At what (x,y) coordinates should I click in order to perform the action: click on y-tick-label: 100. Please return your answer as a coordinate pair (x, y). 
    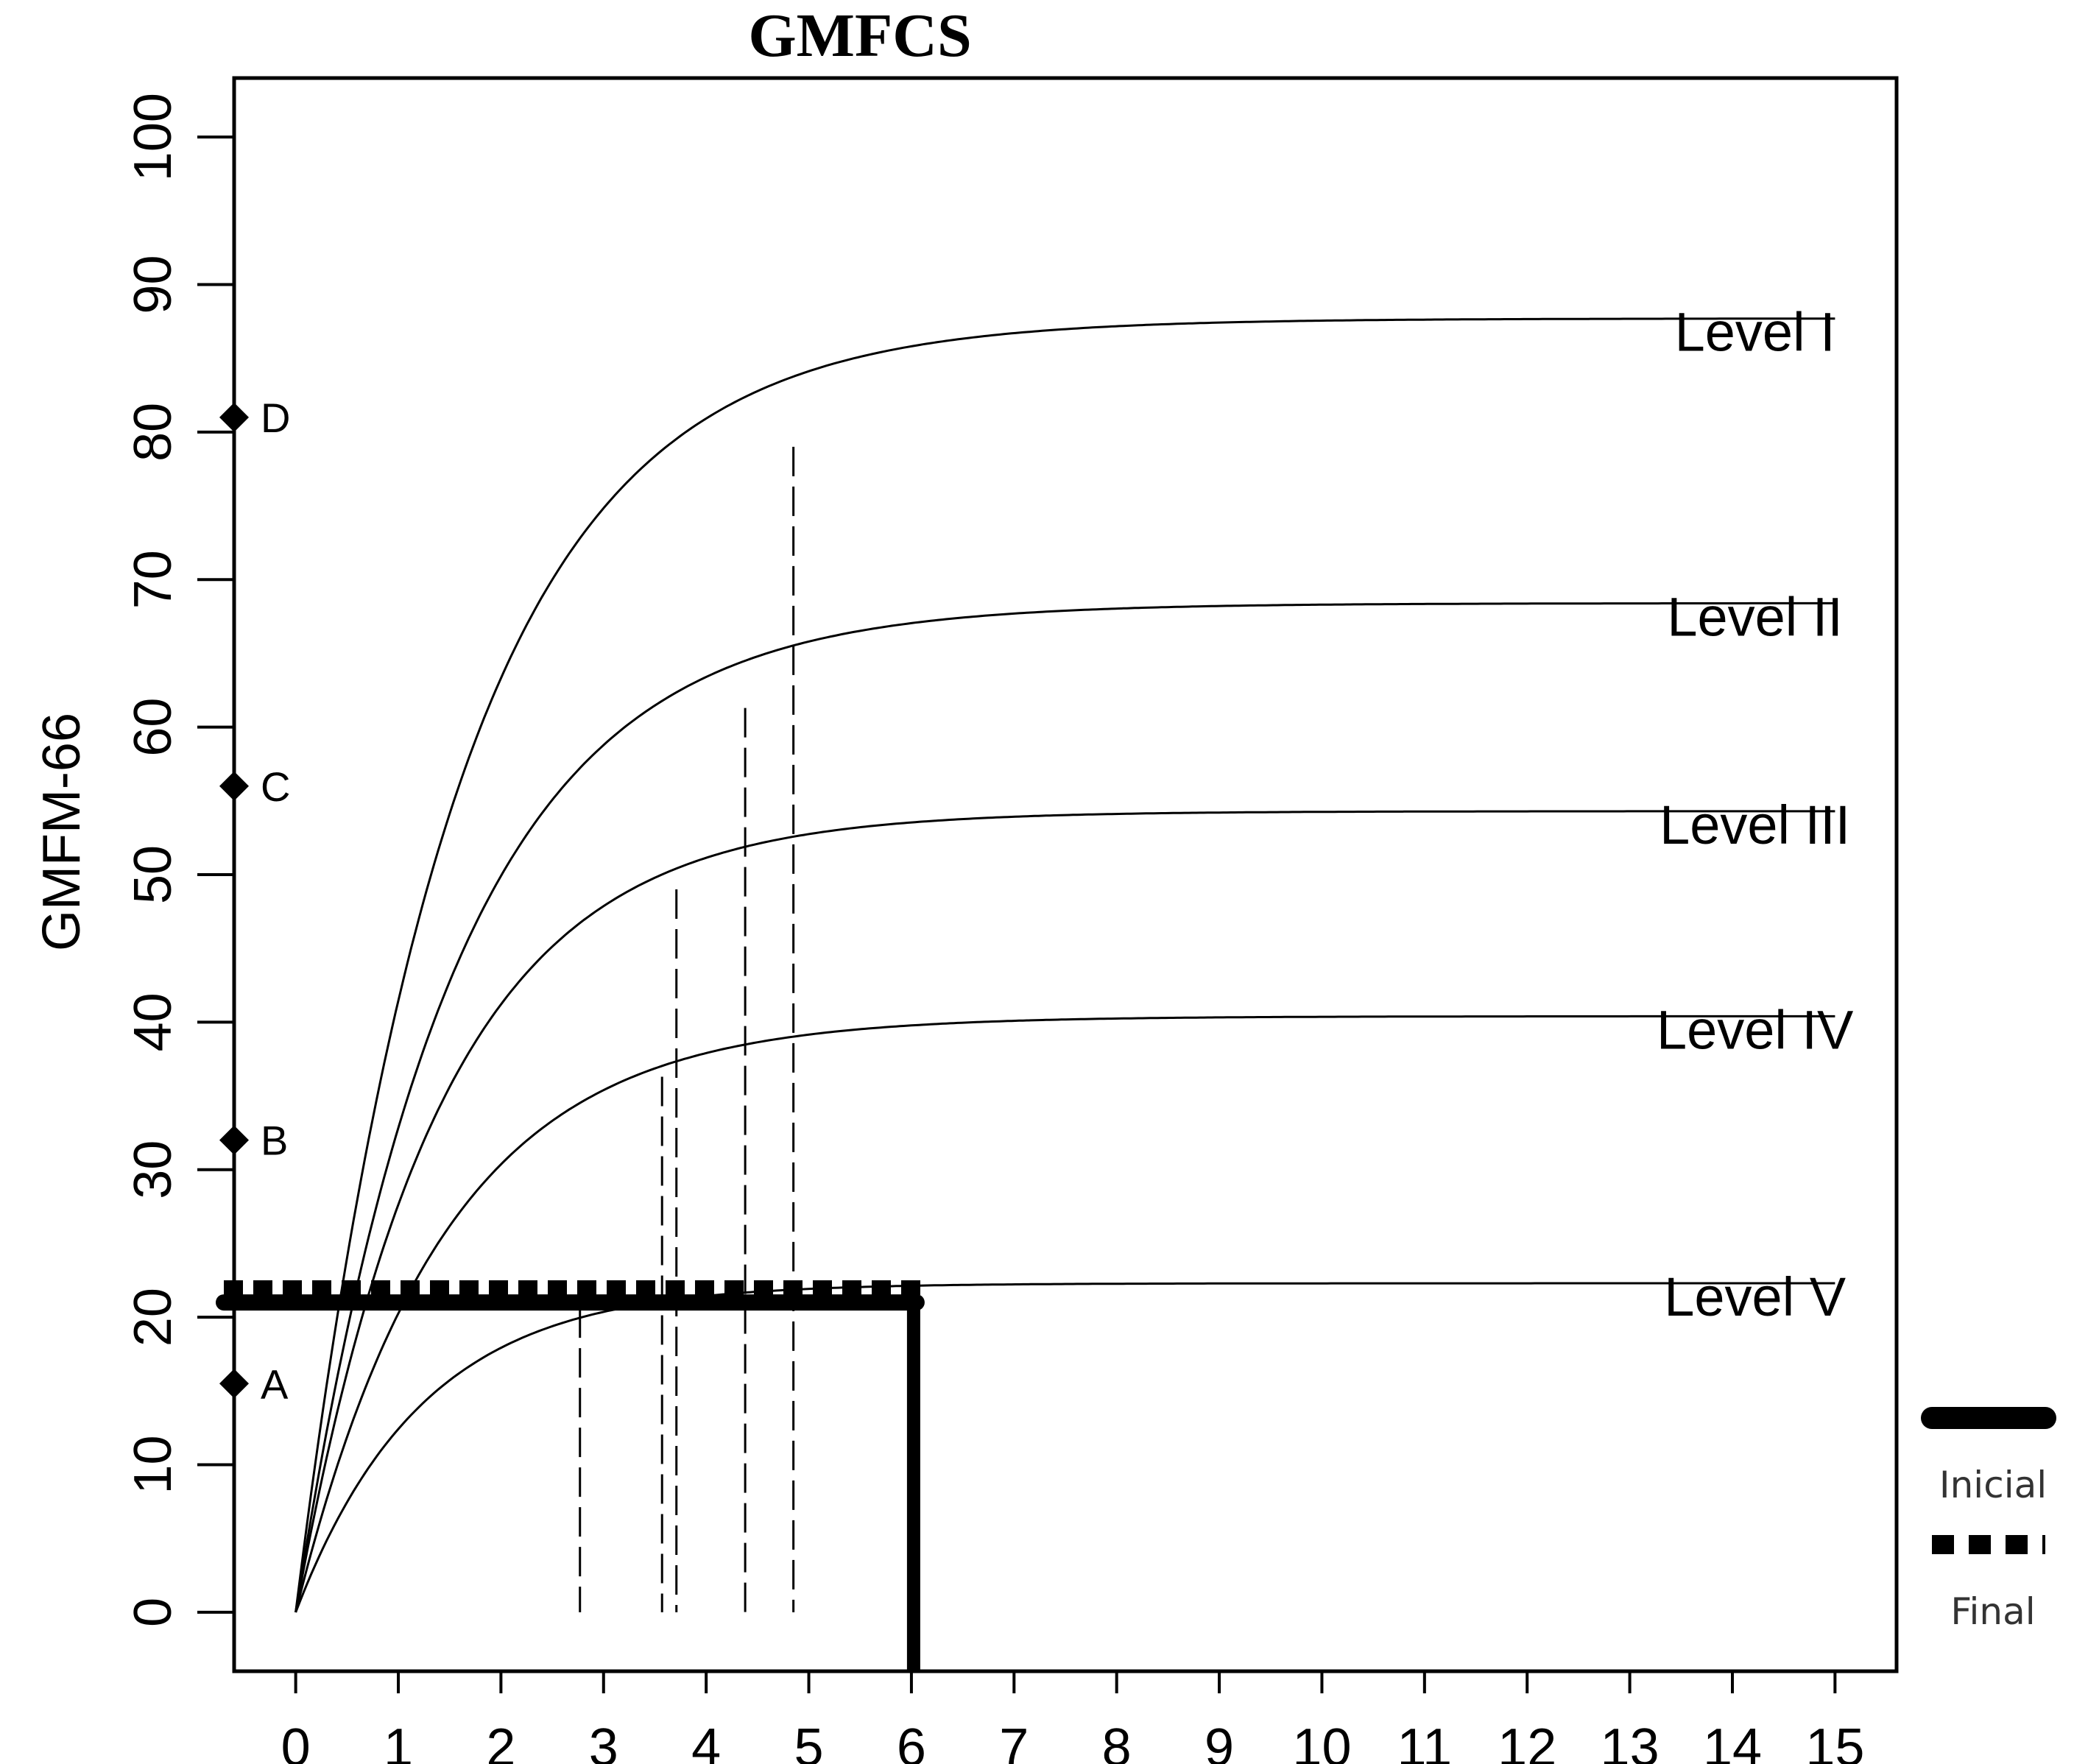
    Looking at the image, I should click on (153, 137).